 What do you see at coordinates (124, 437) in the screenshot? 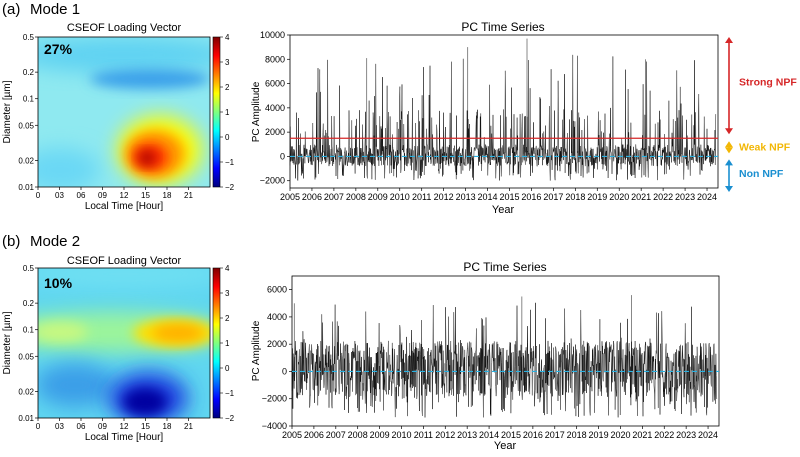
I see `heatmap-b-xlabel: Local Time [Hour]` at bounding box center [124, 437].